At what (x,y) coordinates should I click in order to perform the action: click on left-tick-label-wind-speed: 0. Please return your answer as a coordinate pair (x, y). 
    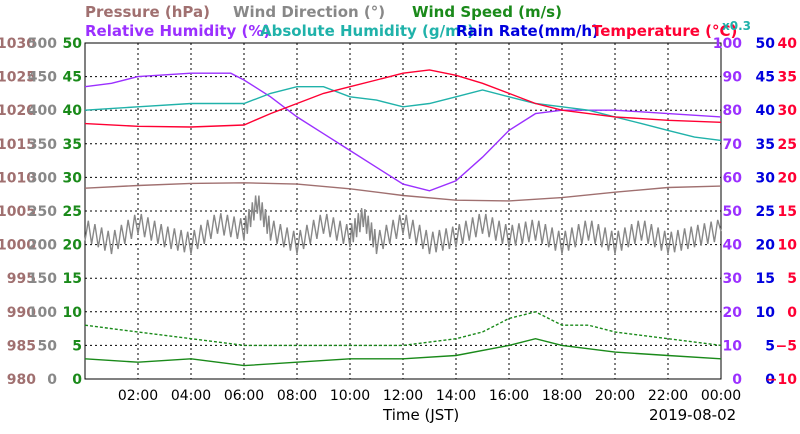
    Looking at the image, I should click on (77, 380).